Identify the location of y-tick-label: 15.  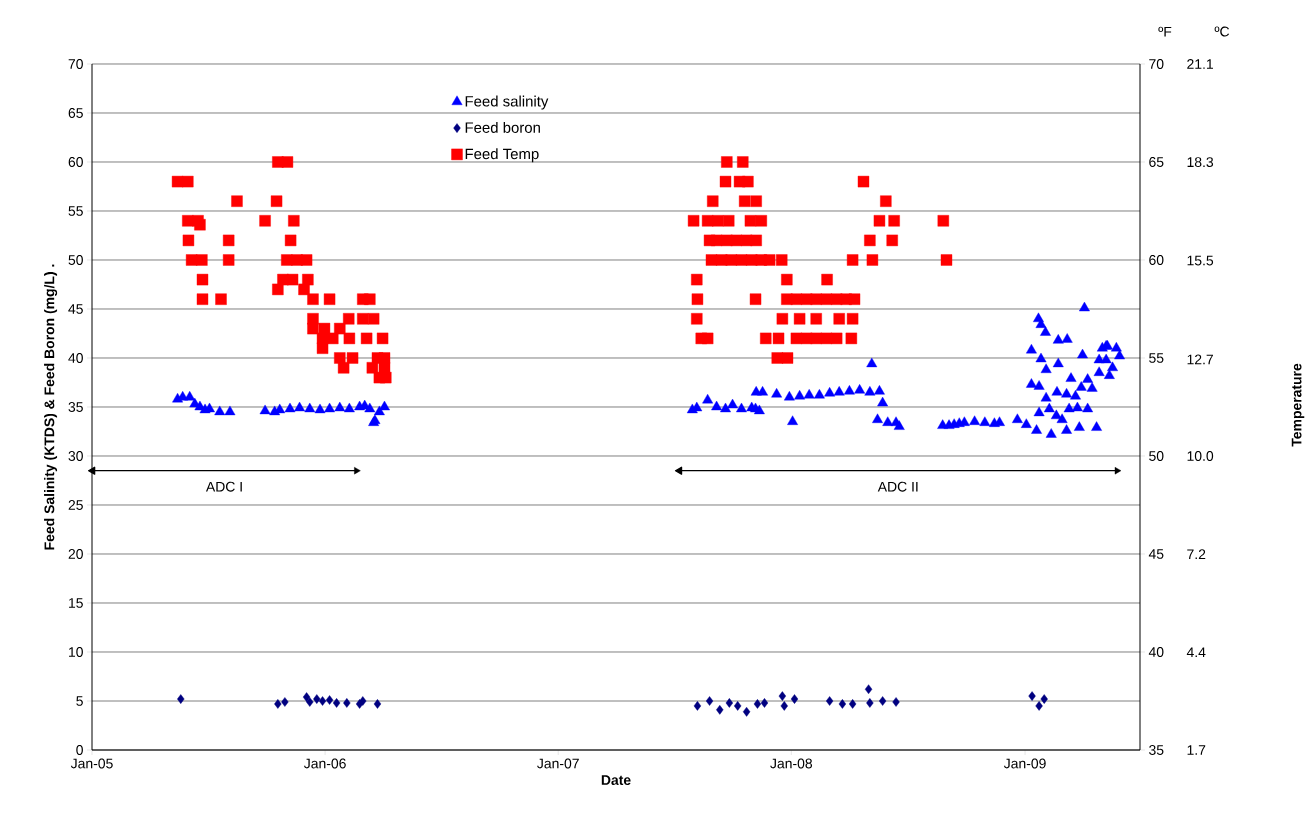
(76, 603).